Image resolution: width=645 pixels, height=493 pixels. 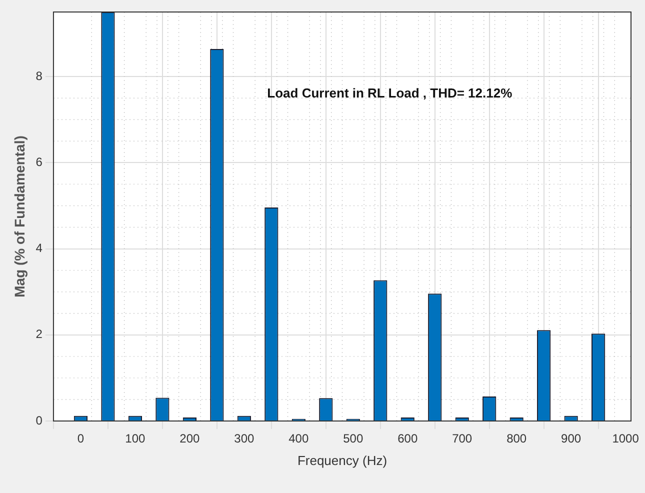 I want to click on x-tick-label: 0, so click(x=80, y=439).